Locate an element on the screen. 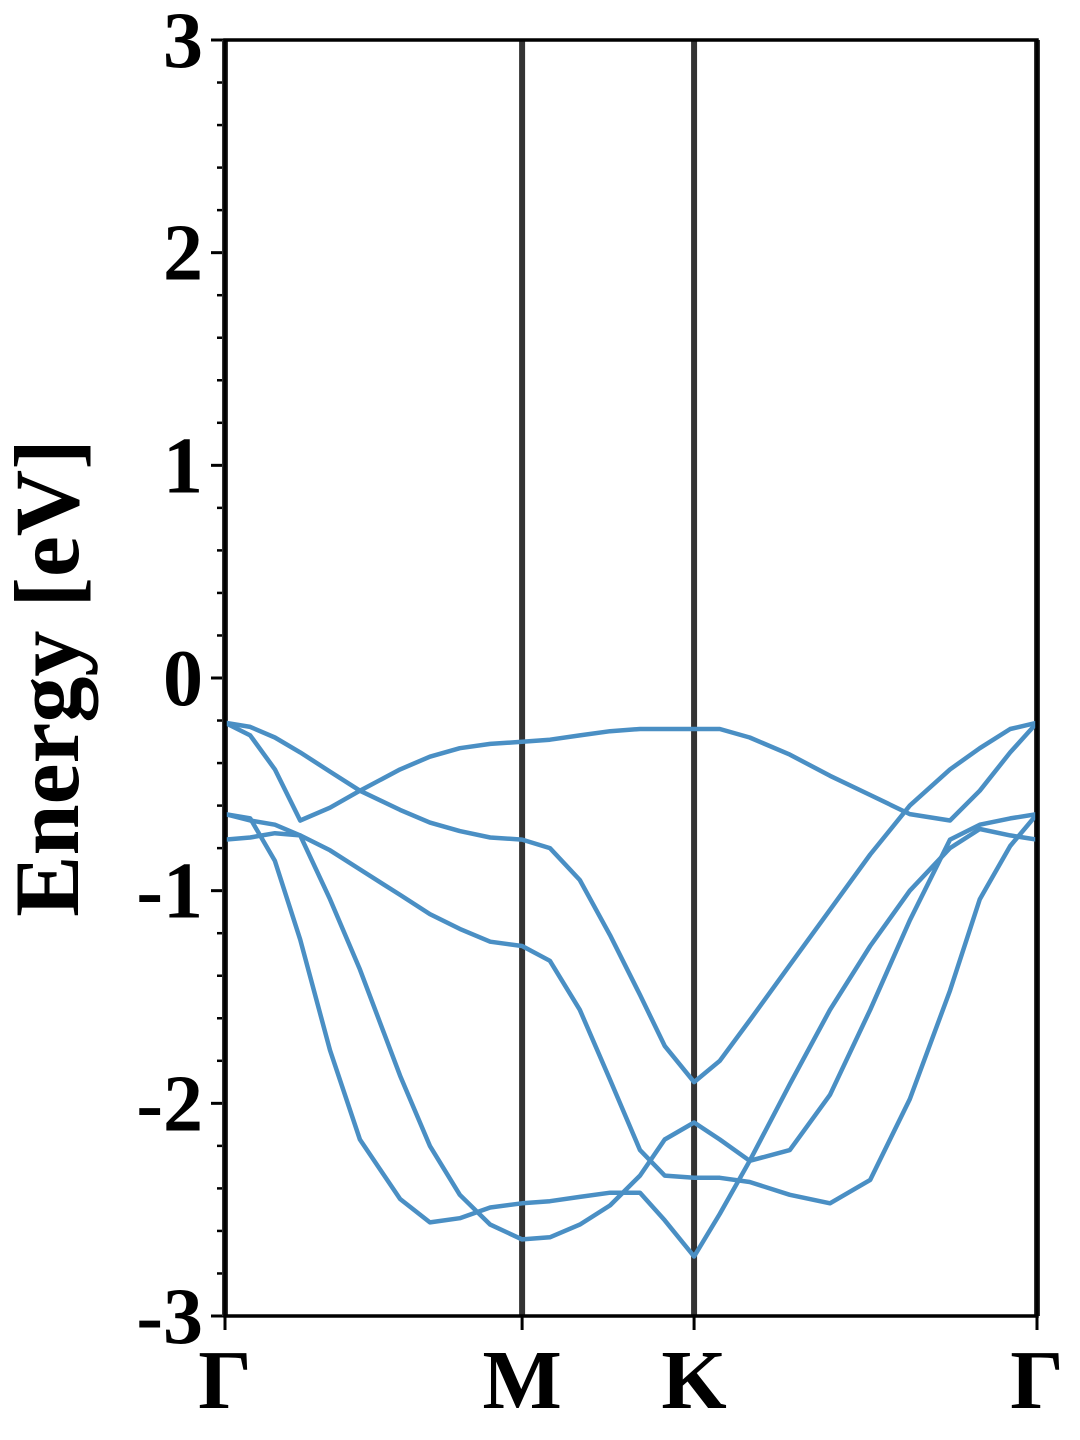 The height and width of the screenshot is (1440, 1080). band-line is located at coordinates (631, 771).